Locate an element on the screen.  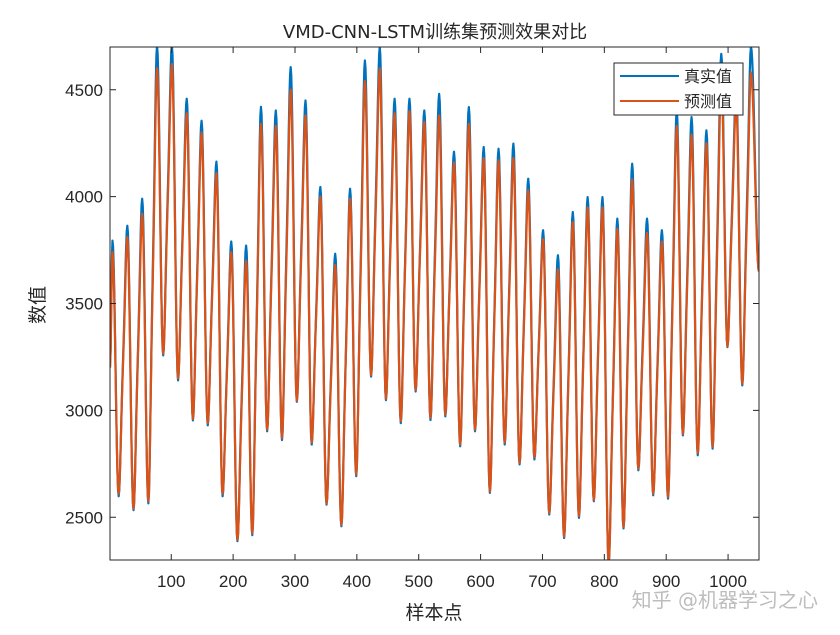
y-tick-label: 3500 is located at coordinates (84, 304).